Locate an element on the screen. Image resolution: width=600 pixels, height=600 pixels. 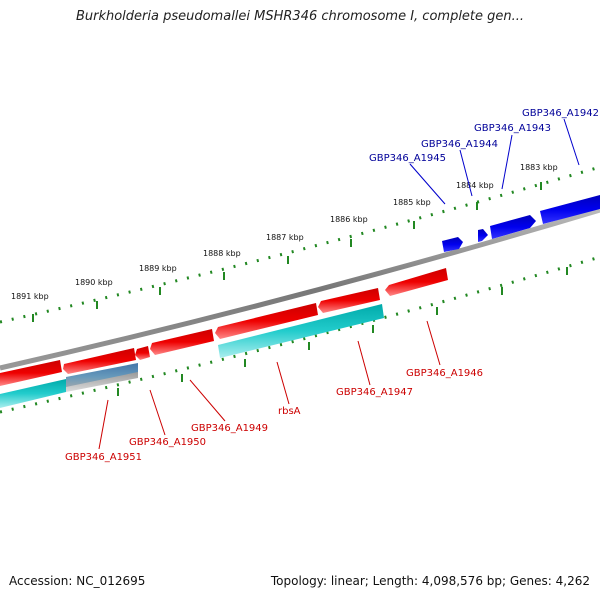
kbp-label: 1888 kbp is located at coordinates (222, 253).